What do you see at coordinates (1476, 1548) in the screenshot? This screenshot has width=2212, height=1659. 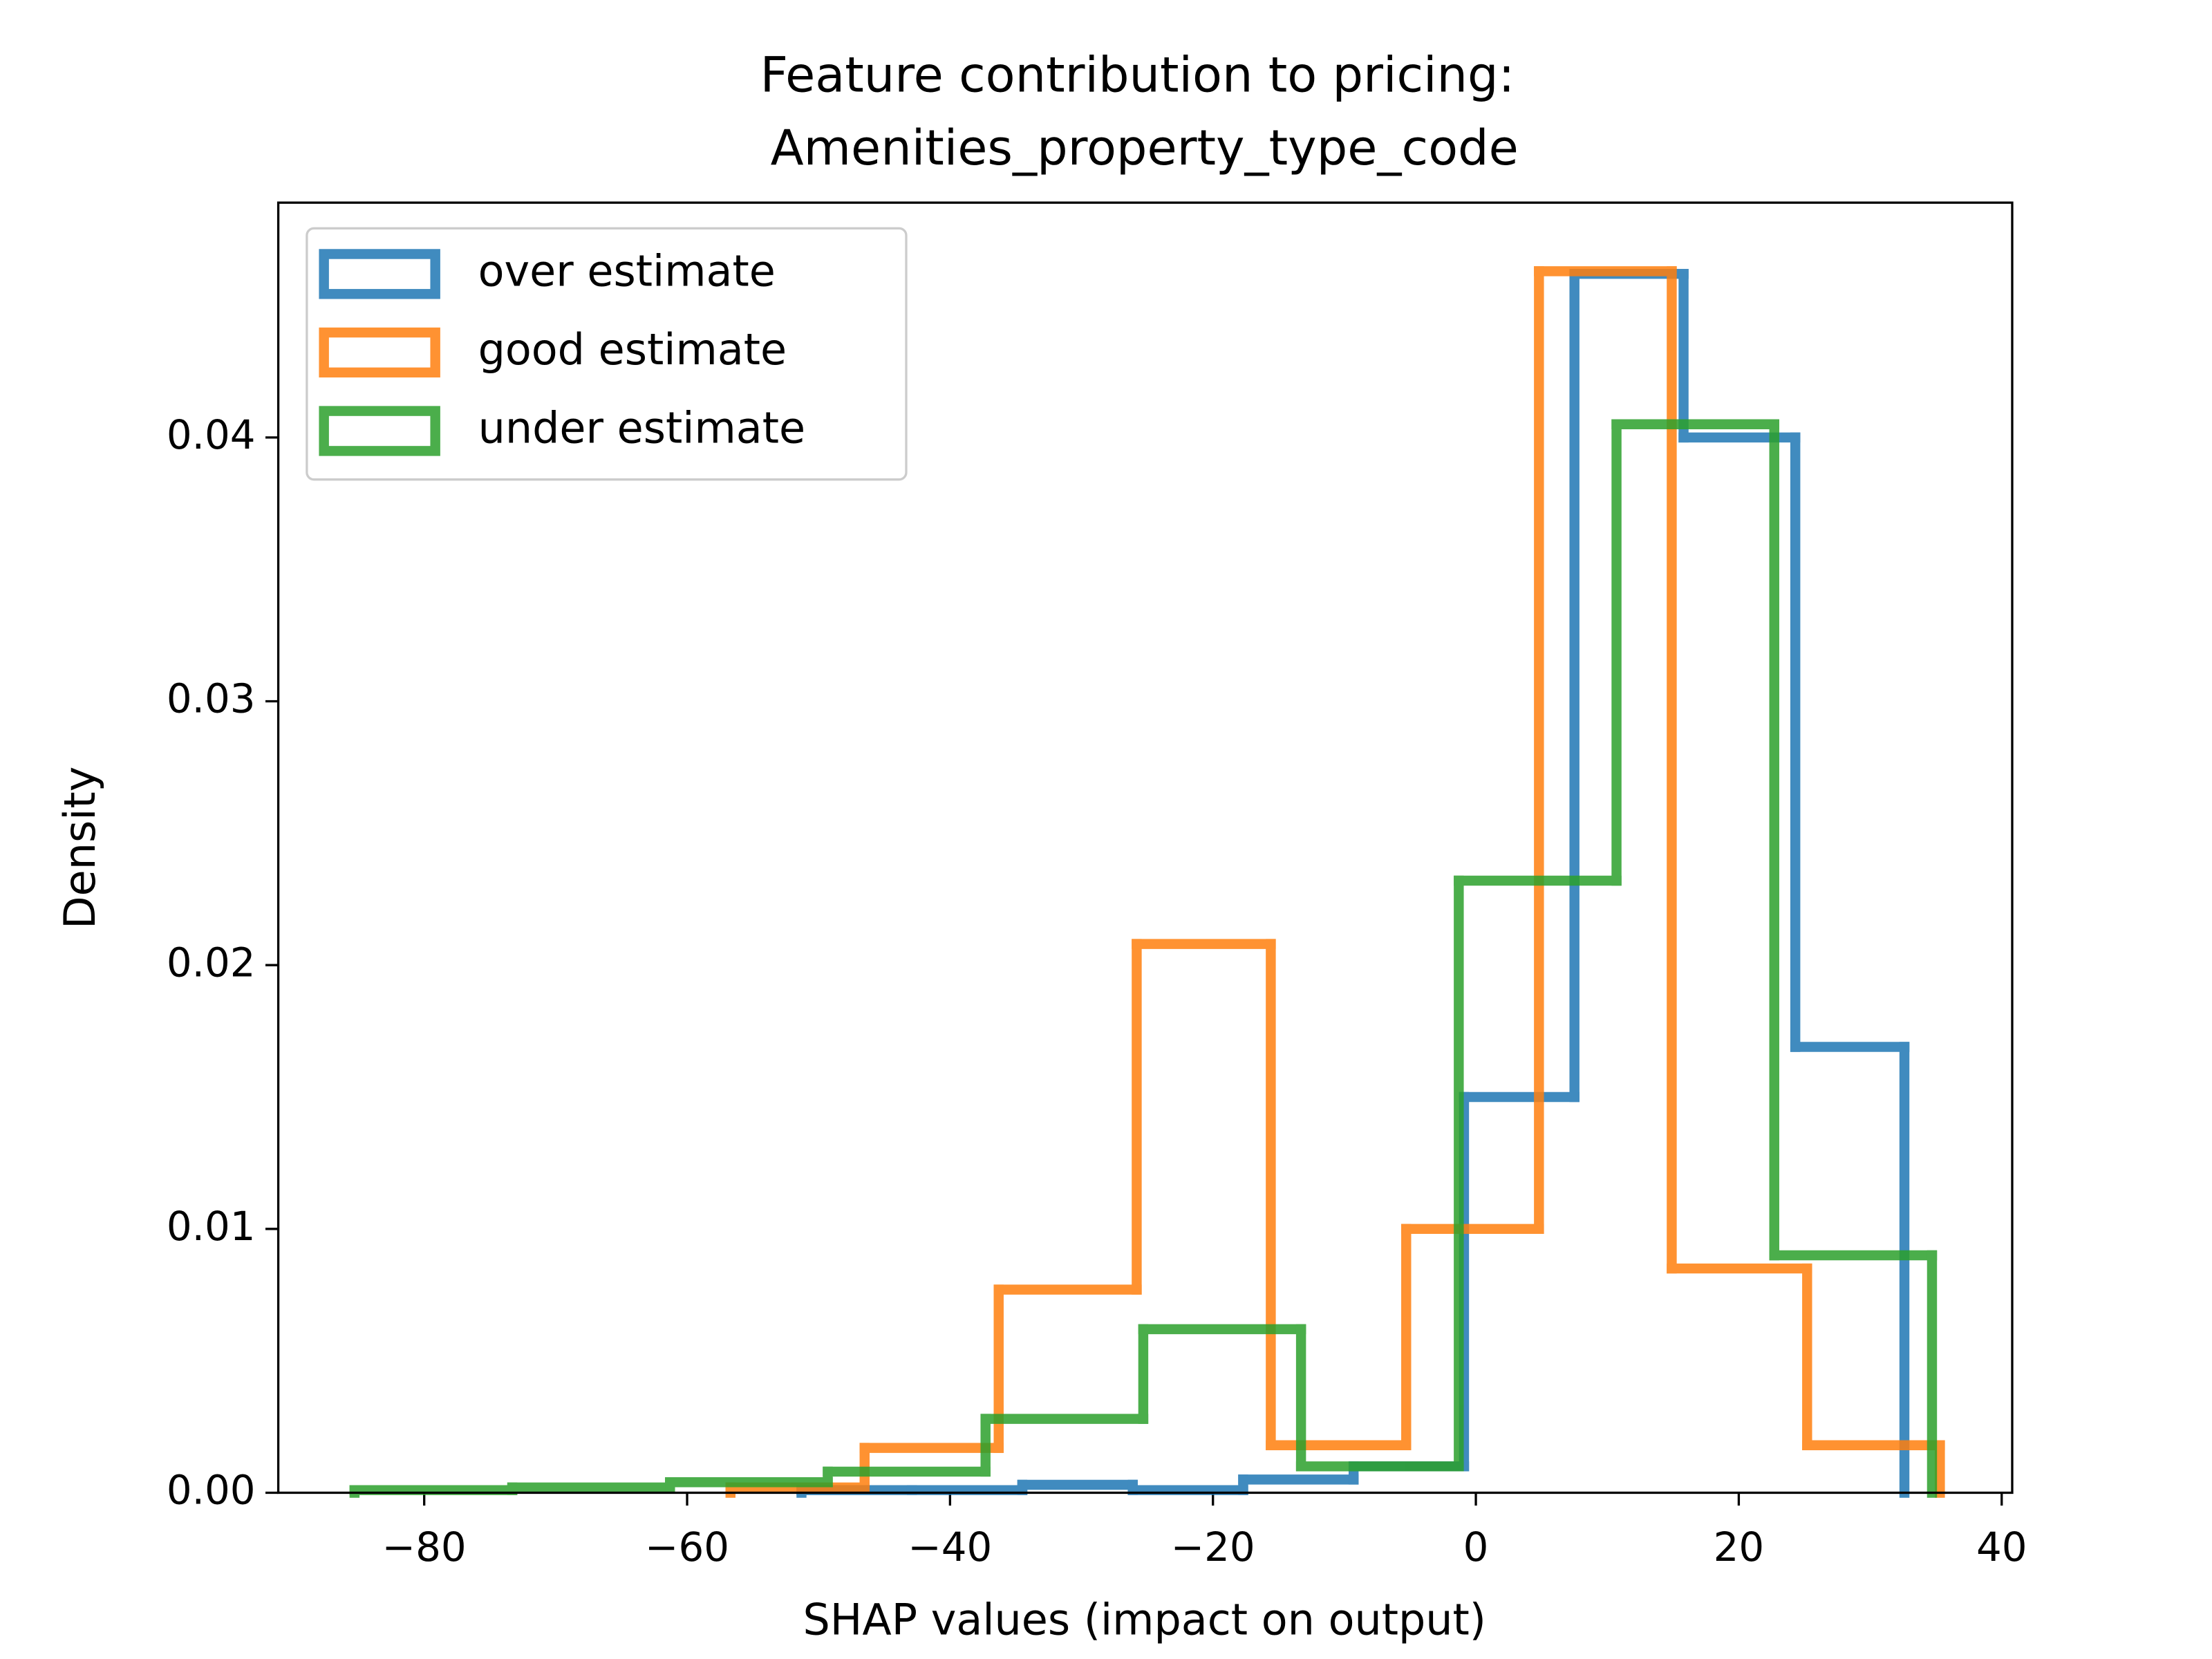 I see `x-tick-label: 0` at bounding box center [1476, 1548].